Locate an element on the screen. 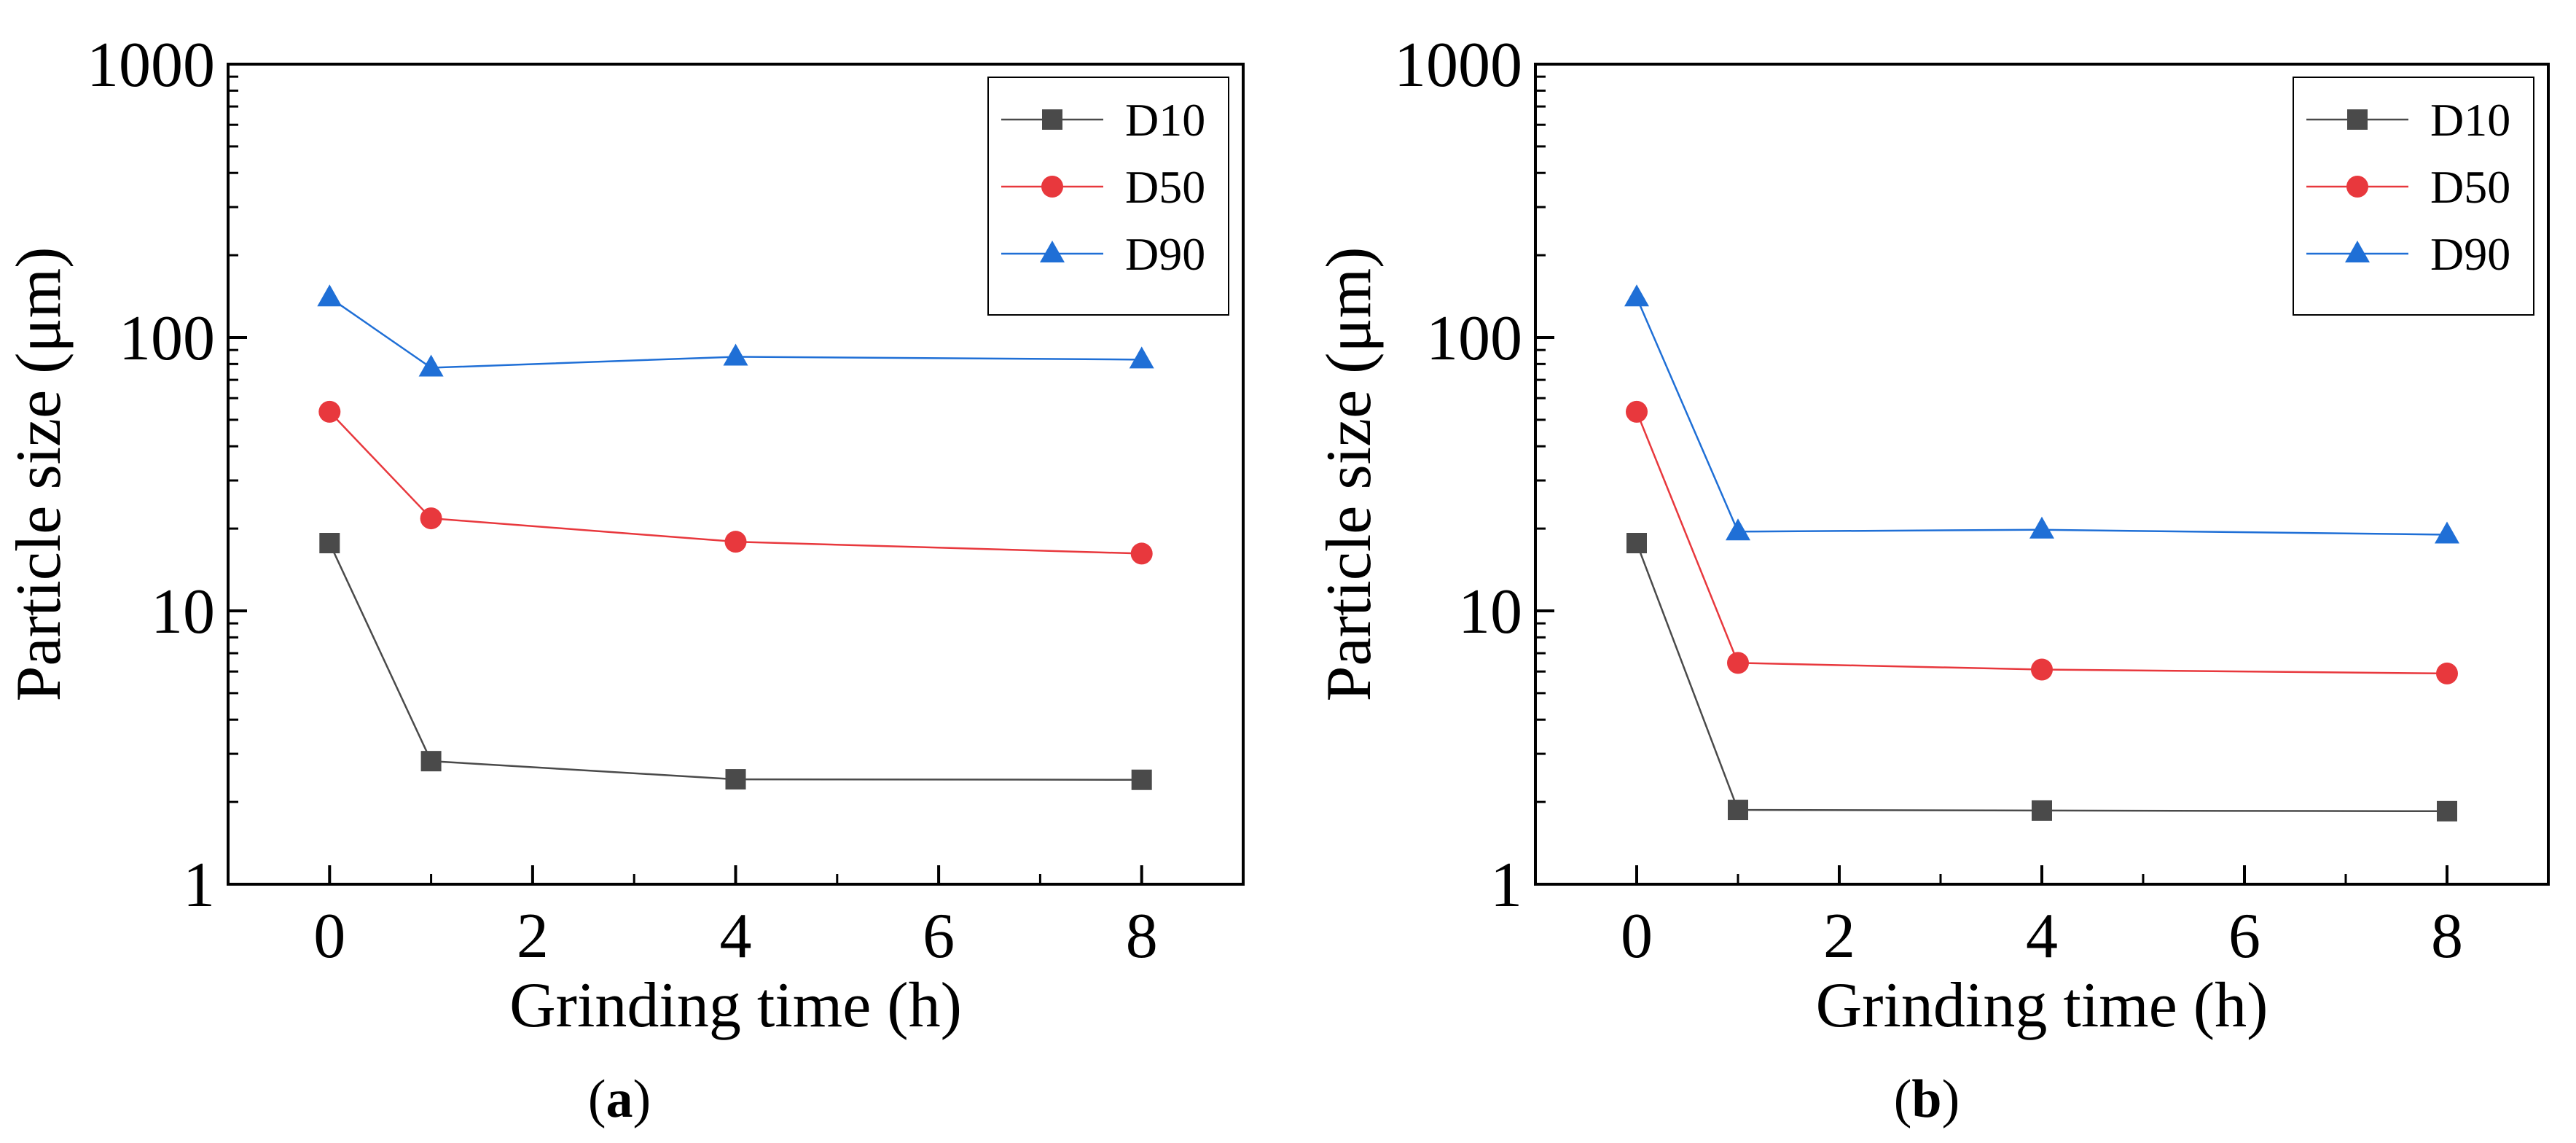 The width and height of the screenshot is (2576, 1143). panel-label-letter: b is located at coordinates (1926, 1099).